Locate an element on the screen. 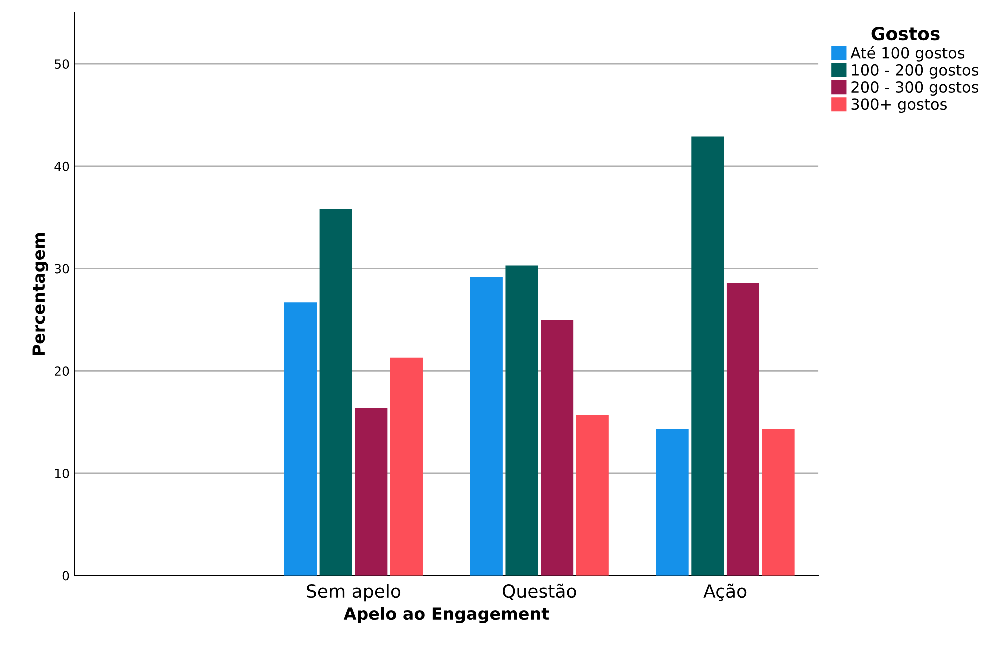 The height and width of the screenshot is (647, 985). y-tick-label: 20 is located at coordinates (62, 371).